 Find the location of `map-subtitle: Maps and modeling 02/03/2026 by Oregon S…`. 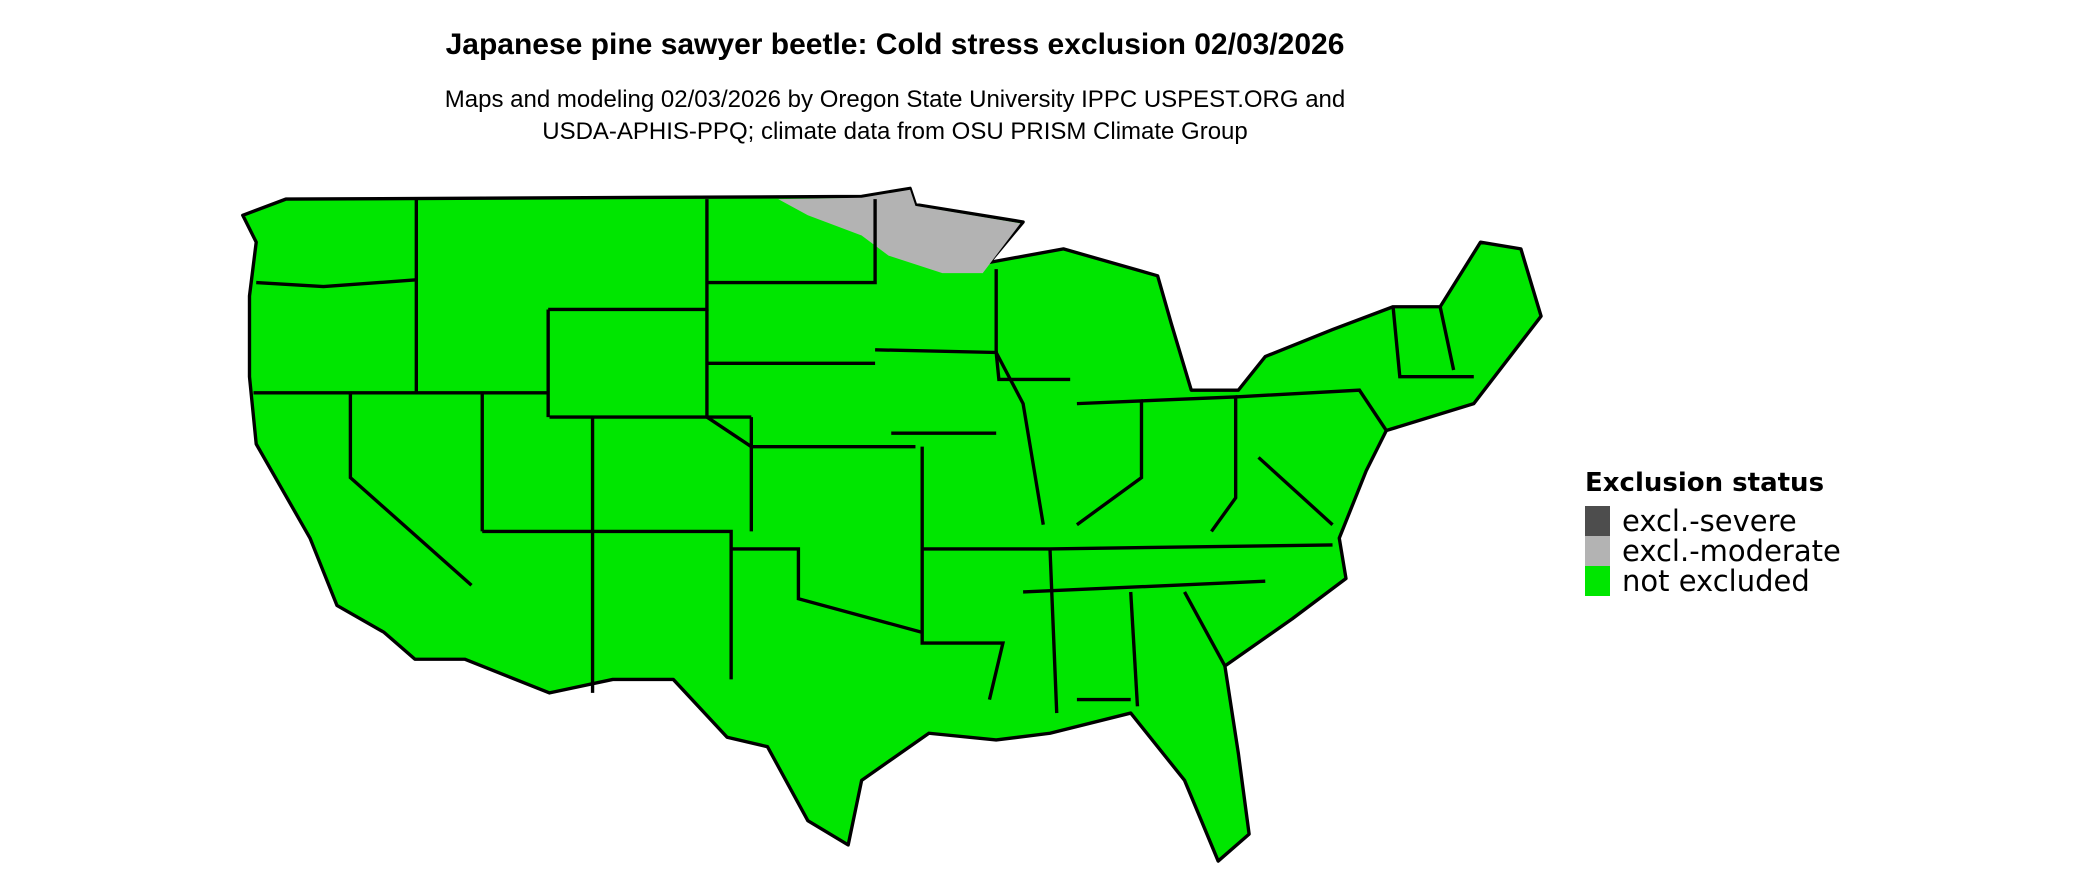

map-subtitle: Maps and modeling 02/03/2026 by Oregon S… is located at coordinates (895, 116).